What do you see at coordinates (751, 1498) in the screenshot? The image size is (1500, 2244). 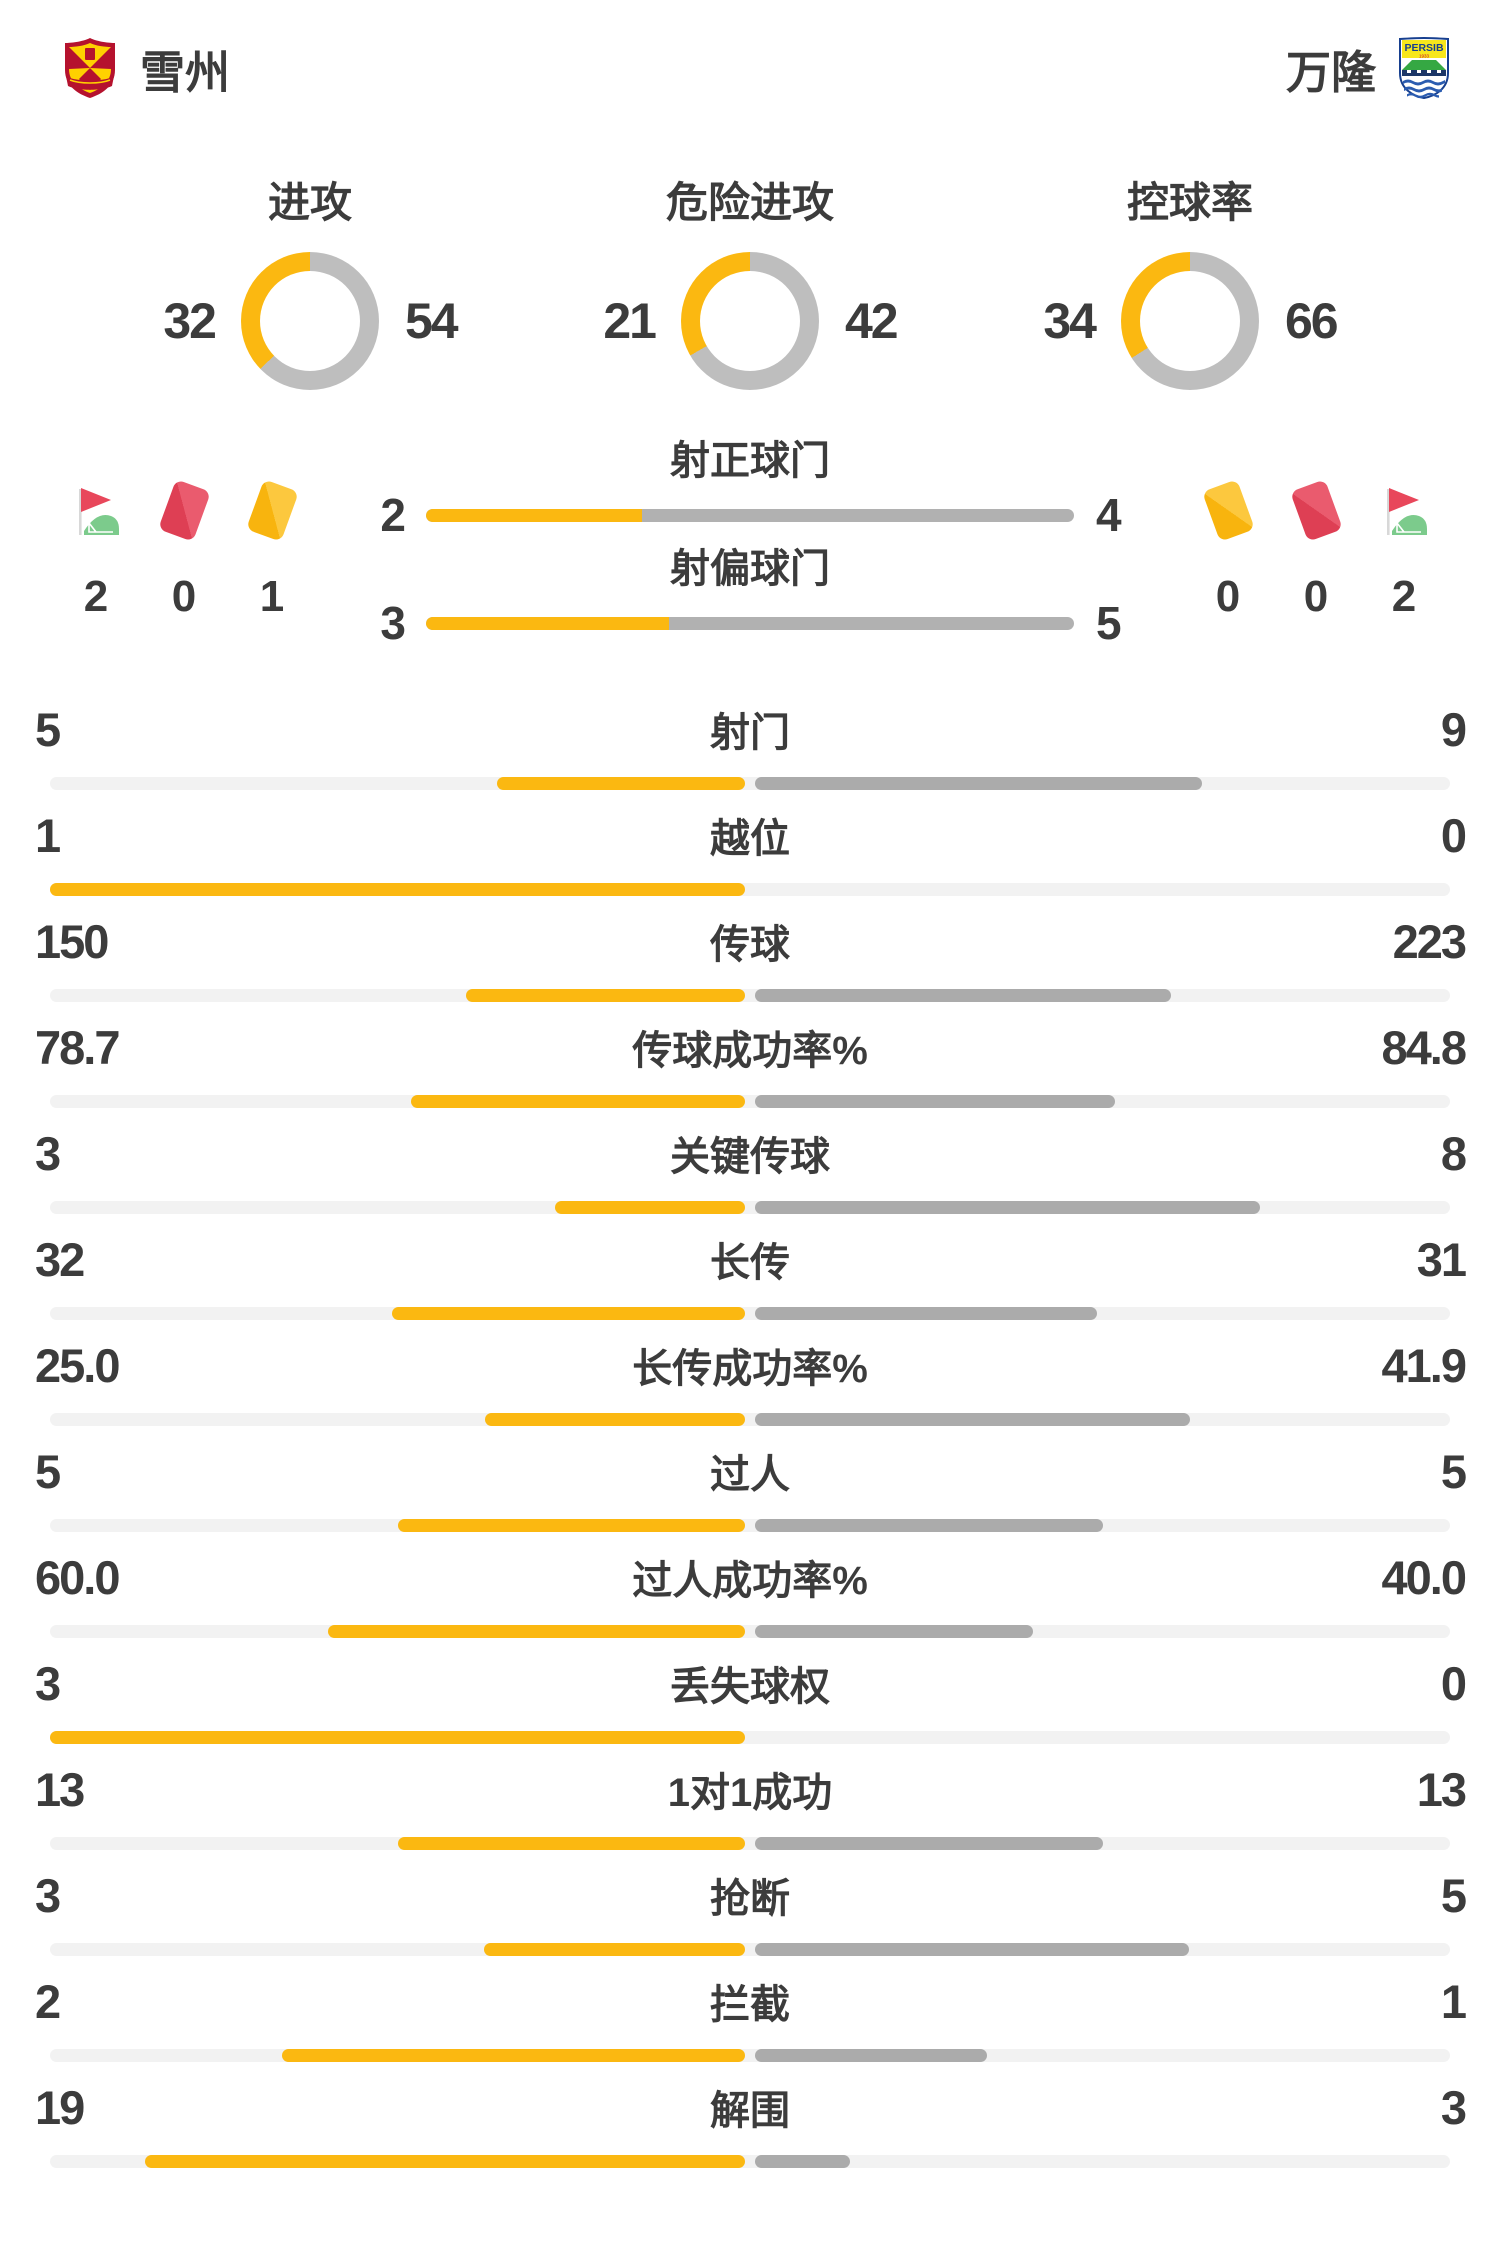 I see `stat-row: 5 过人 5` at bounding box center [751, 1498].